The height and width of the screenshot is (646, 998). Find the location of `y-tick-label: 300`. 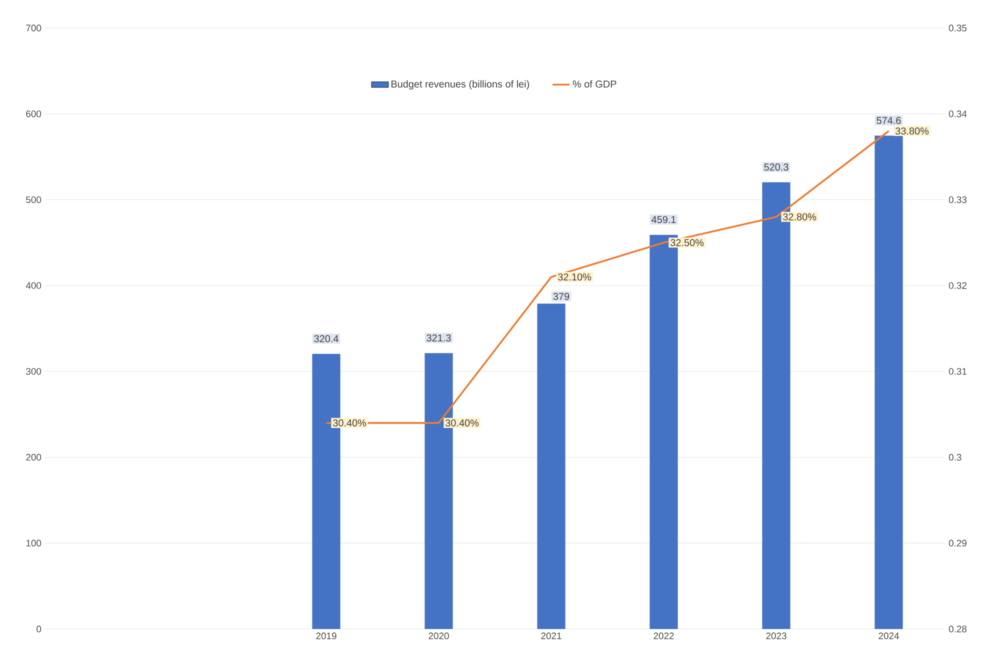

y-tick-label: 300 is located at coordinates (34, 371).